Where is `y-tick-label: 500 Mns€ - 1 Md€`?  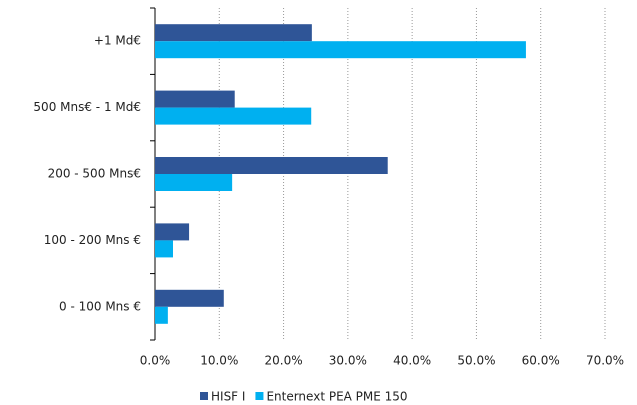 y-tick-label: 500 Mns€ - 1 Md€ is located at coordinates (87, 107).